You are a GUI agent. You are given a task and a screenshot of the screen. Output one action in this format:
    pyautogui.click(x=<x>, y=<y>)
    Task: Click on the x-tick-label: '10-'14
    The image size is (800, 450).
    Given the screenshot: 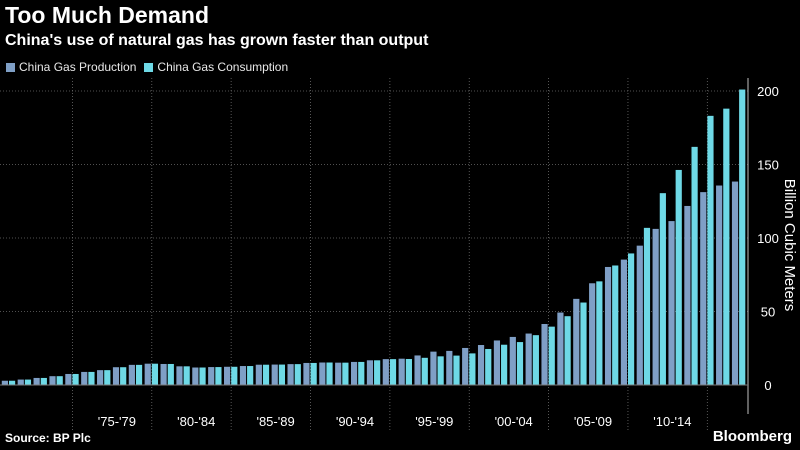 What is the action you would take?
    pyautogui.click(x=672, y=421)
    